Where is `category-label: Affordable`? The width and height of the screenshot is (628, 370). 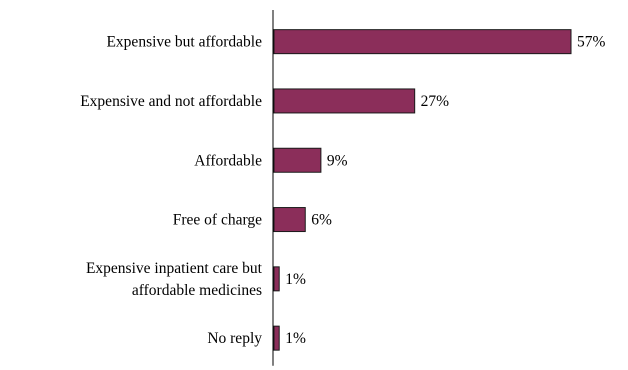
category-label: Affordable is located at coordinates (228, 160).